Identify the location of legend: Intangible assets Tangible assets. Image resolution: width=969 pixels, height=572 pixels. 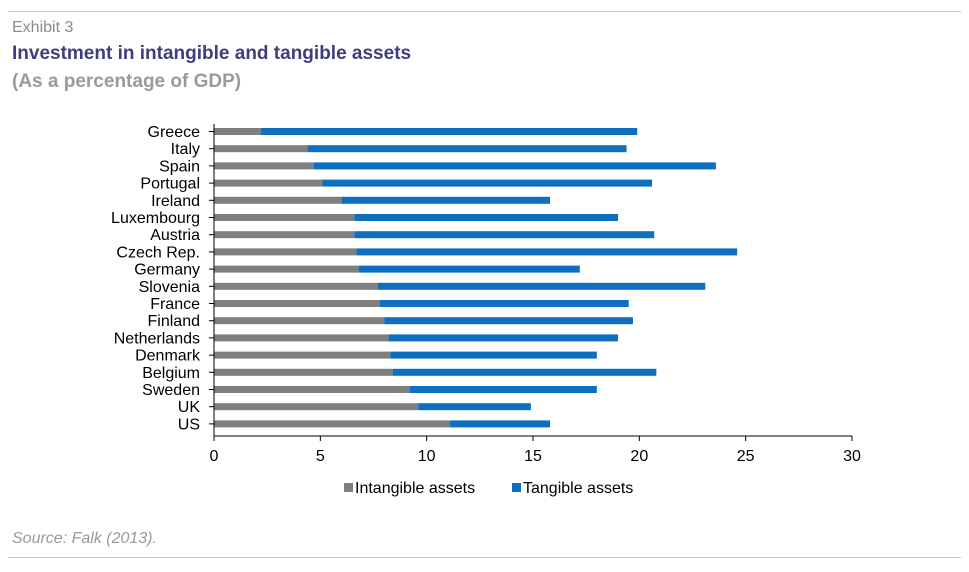
(488, 488).